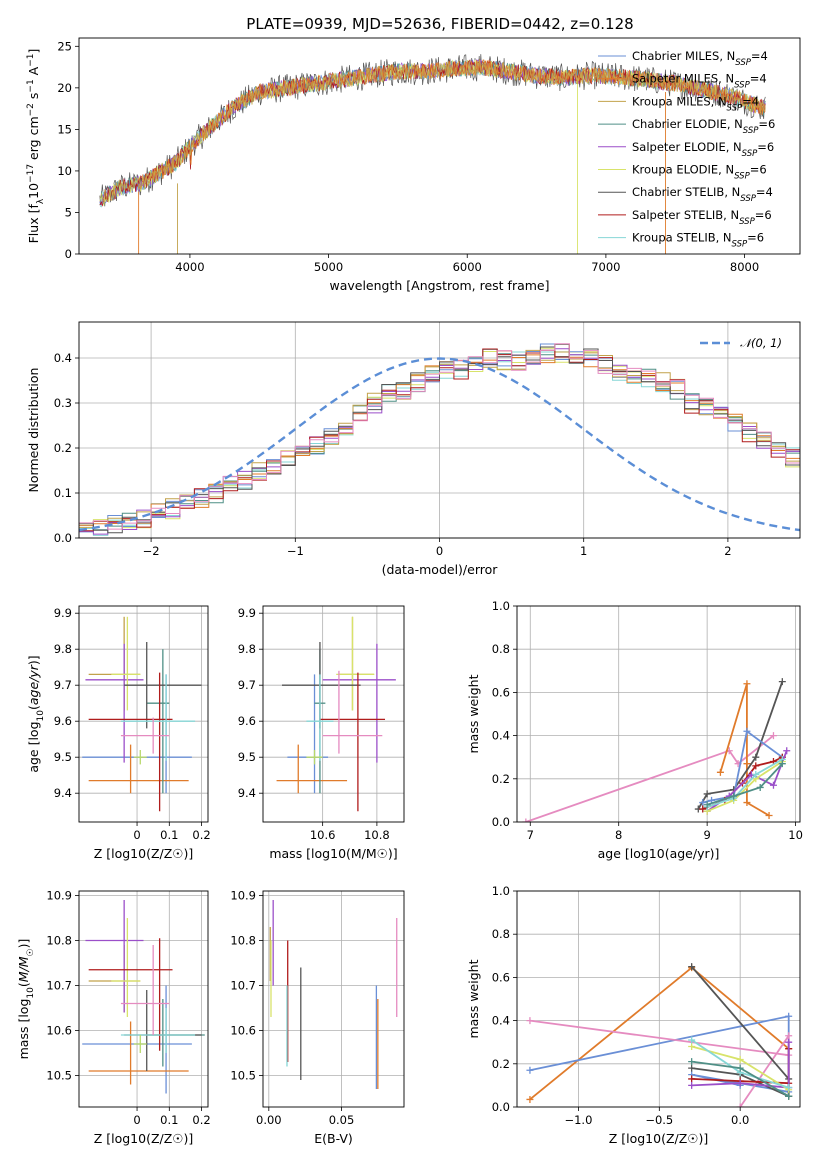 This screenshot has height=1170, width=819. I want to click on z-mass-ylabel-part: (, so click(23, 984).